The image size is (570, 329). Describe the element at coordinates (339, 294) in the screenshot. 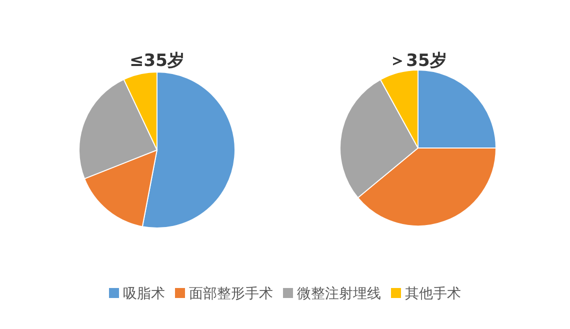

I see `legend-label: 微整注射埋线` at that location.